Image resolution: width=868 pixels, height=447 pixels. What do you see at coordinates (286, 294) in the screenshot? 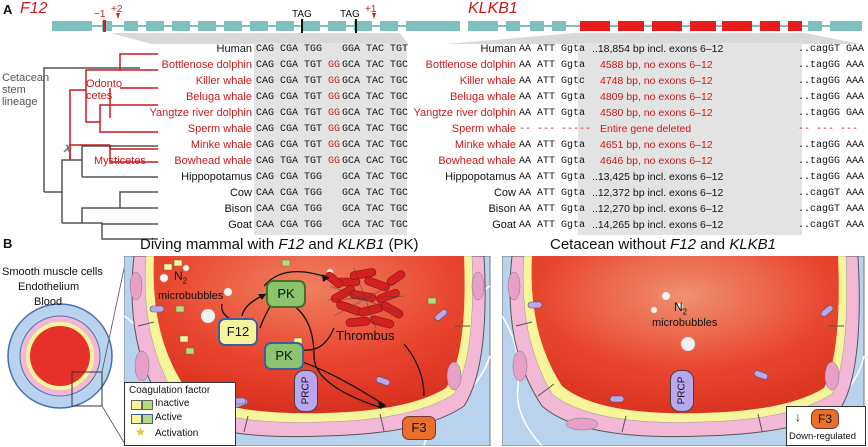
I see `pk-top-node: PK` at bounding box center [286, 294].